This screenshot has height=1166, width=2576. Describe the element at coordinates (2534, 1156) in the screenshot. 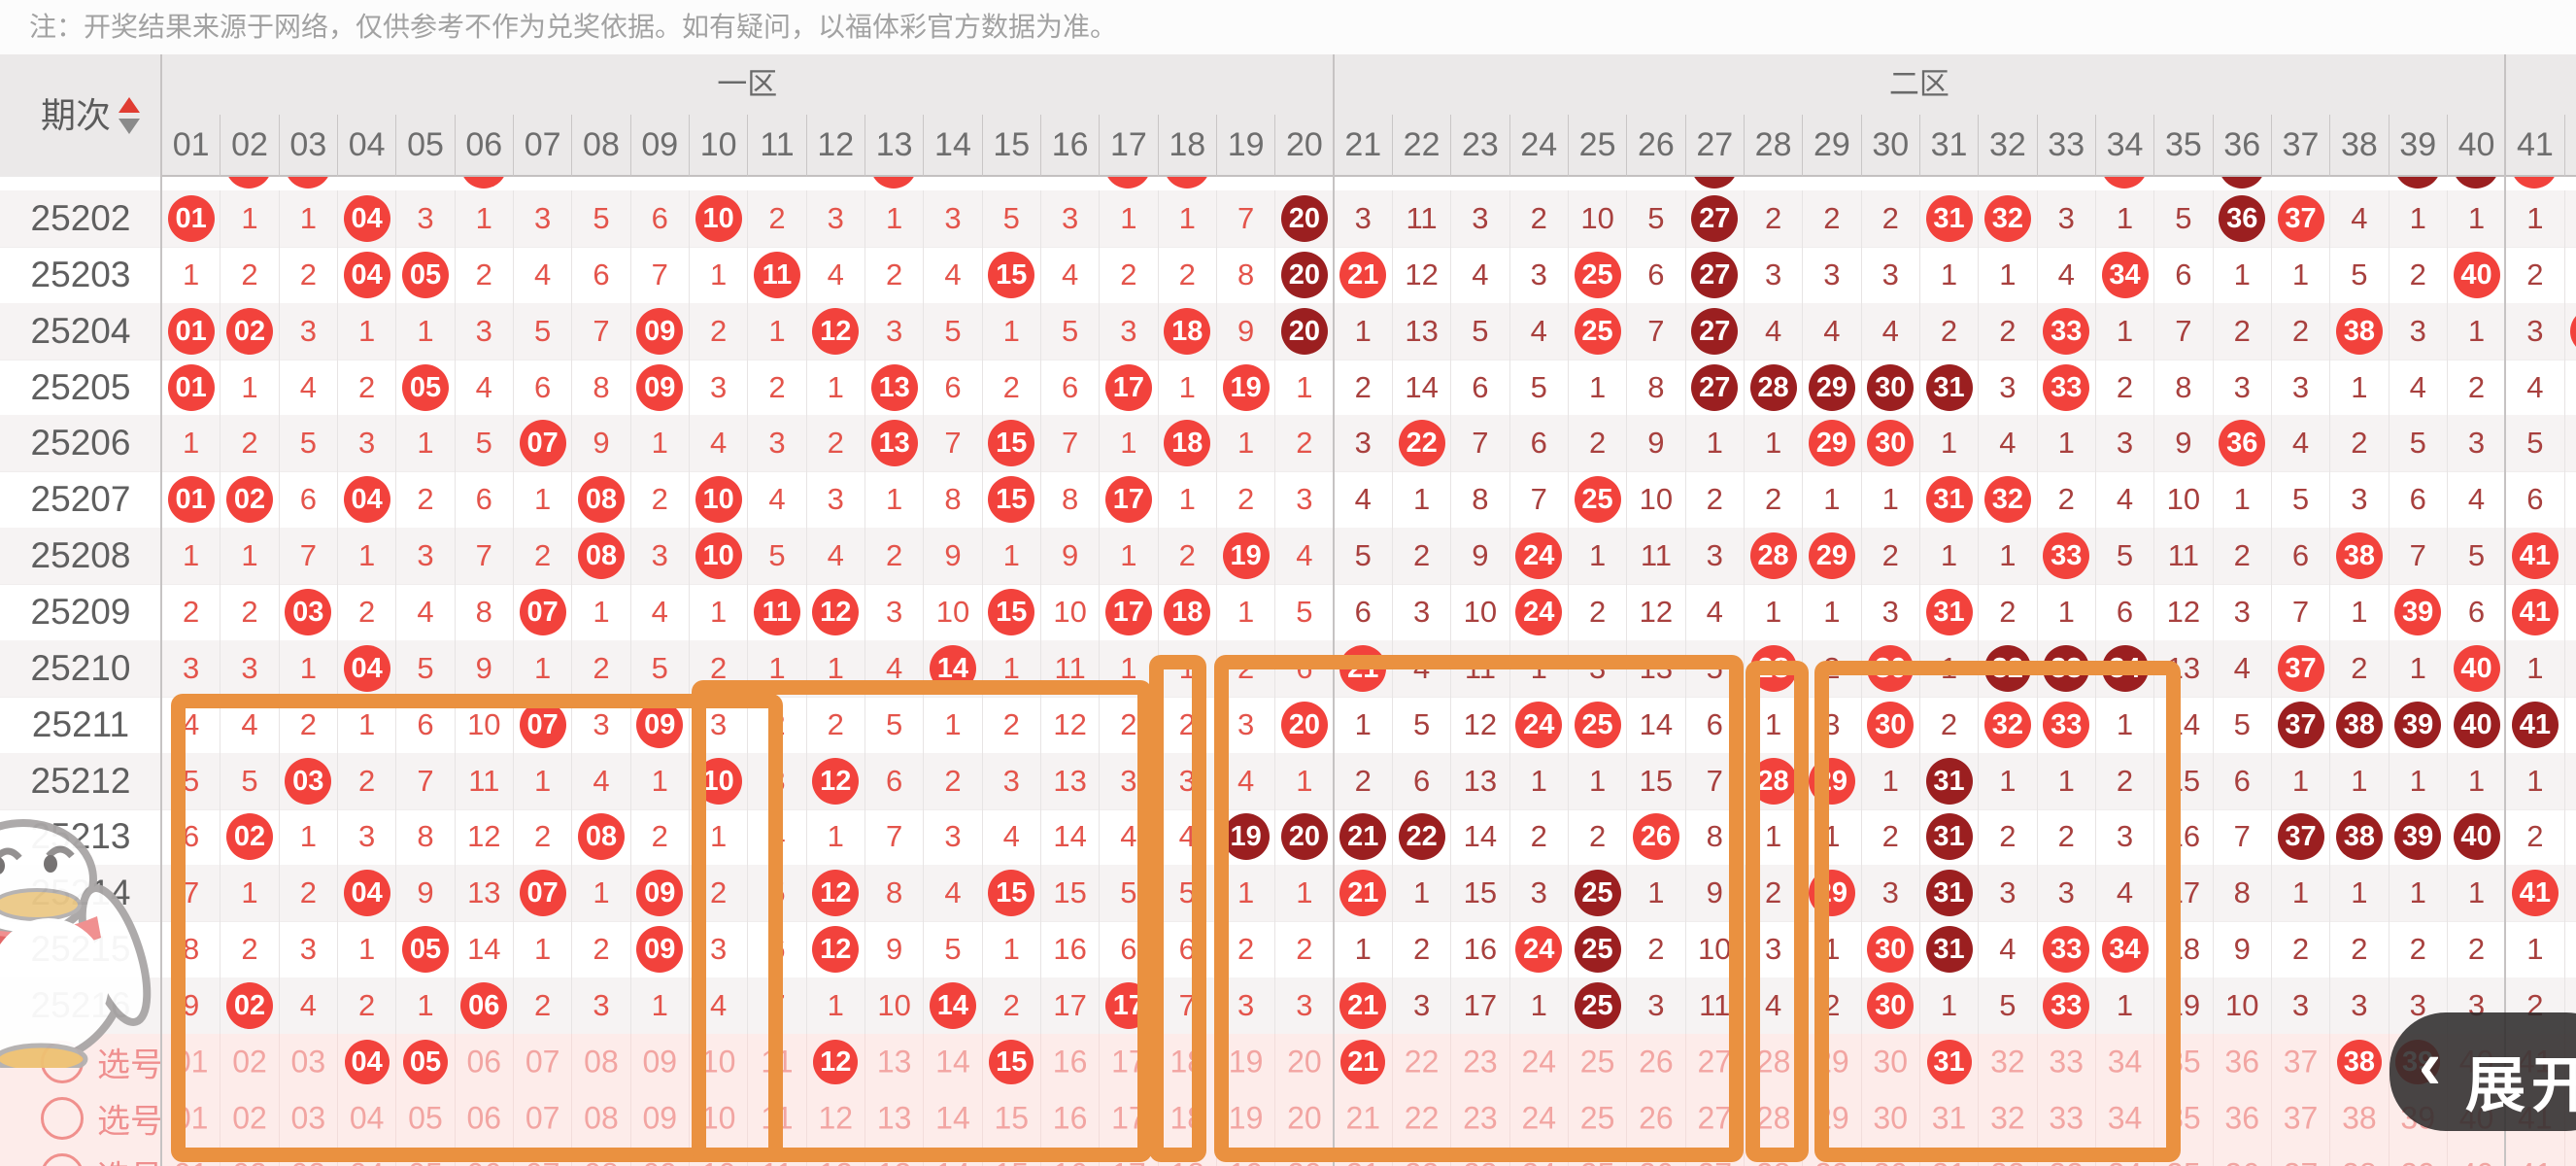

I see `select-number-41: 41` at that location.